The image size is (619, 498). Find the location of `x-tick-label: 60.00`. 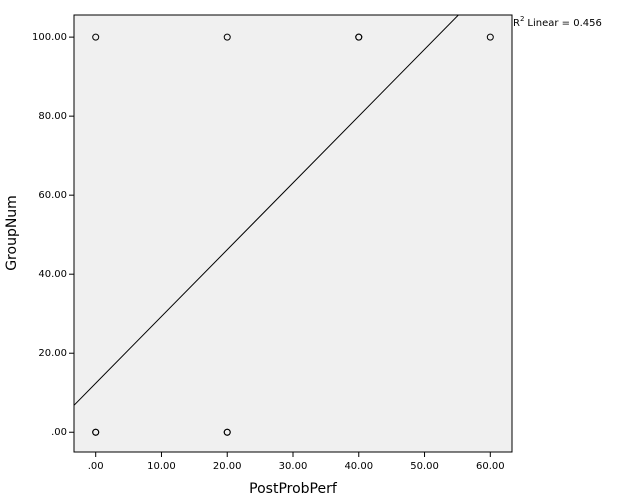

x-tick-label: 60.00 is located at coordinates (490, 466).